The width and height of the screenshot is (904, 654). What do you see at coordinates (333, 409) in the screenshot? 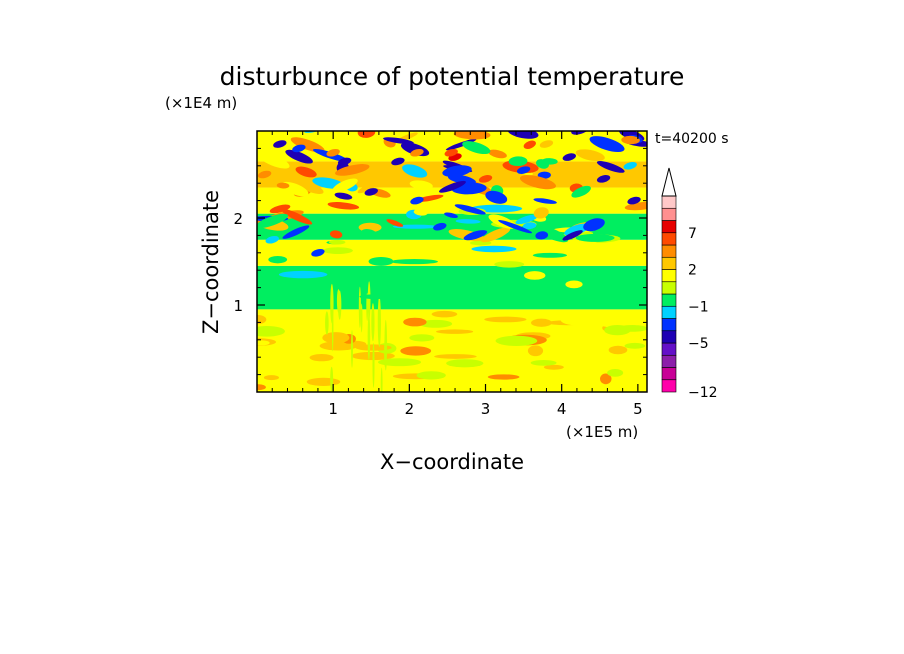
I see `x-tick-label-0: 1` at bounding box center [333, 409].